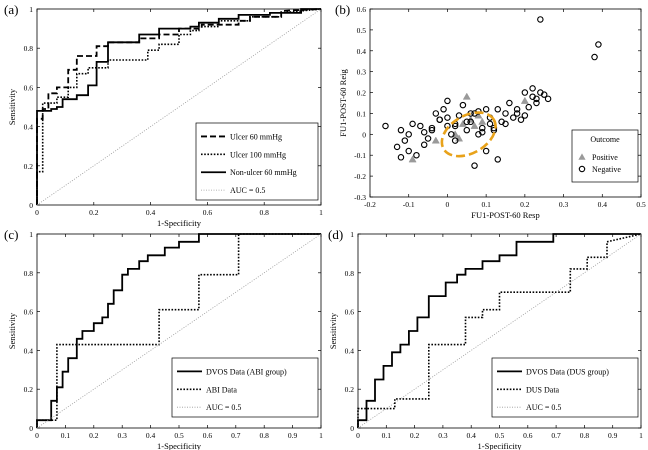  Describe the element at coordinates (362, 72) in the screenshot. I see `y-tick-label: 0.3` at that location.